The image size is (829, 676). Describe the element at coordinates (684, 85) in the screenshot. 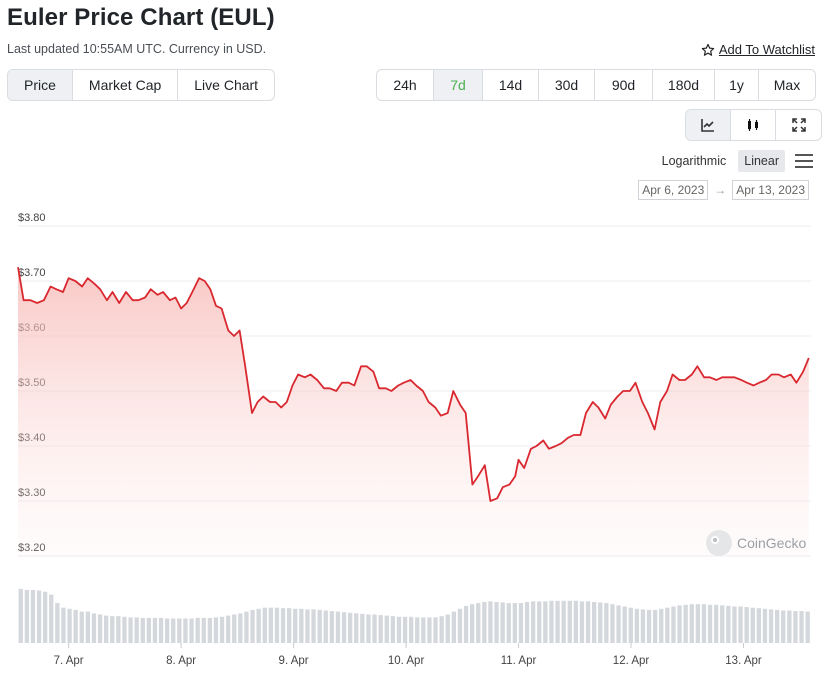

I see `range-180d: 180d` at that location.